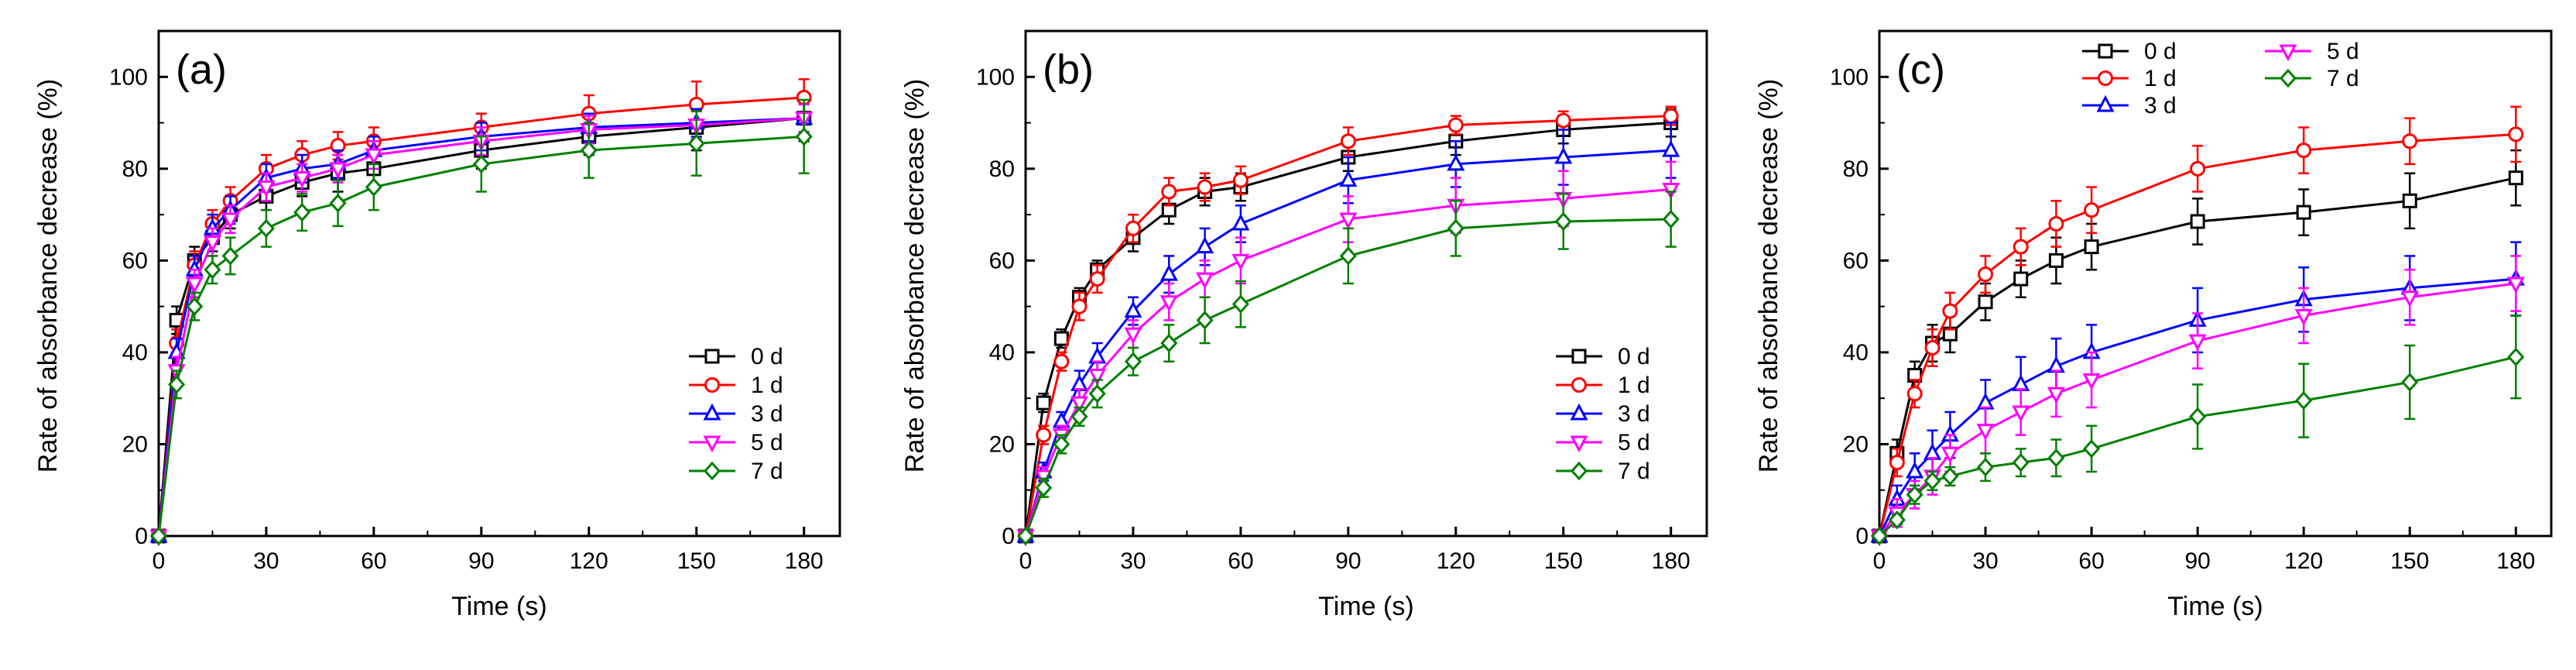 Image resolution: width=2576 pixels, height=670 pixels. What do you see at coordinates (1768, 275) in the screenshot?
I see `y-axis-title: Rate of absorbance decrease (%)` at bounding box center [1768, 275].